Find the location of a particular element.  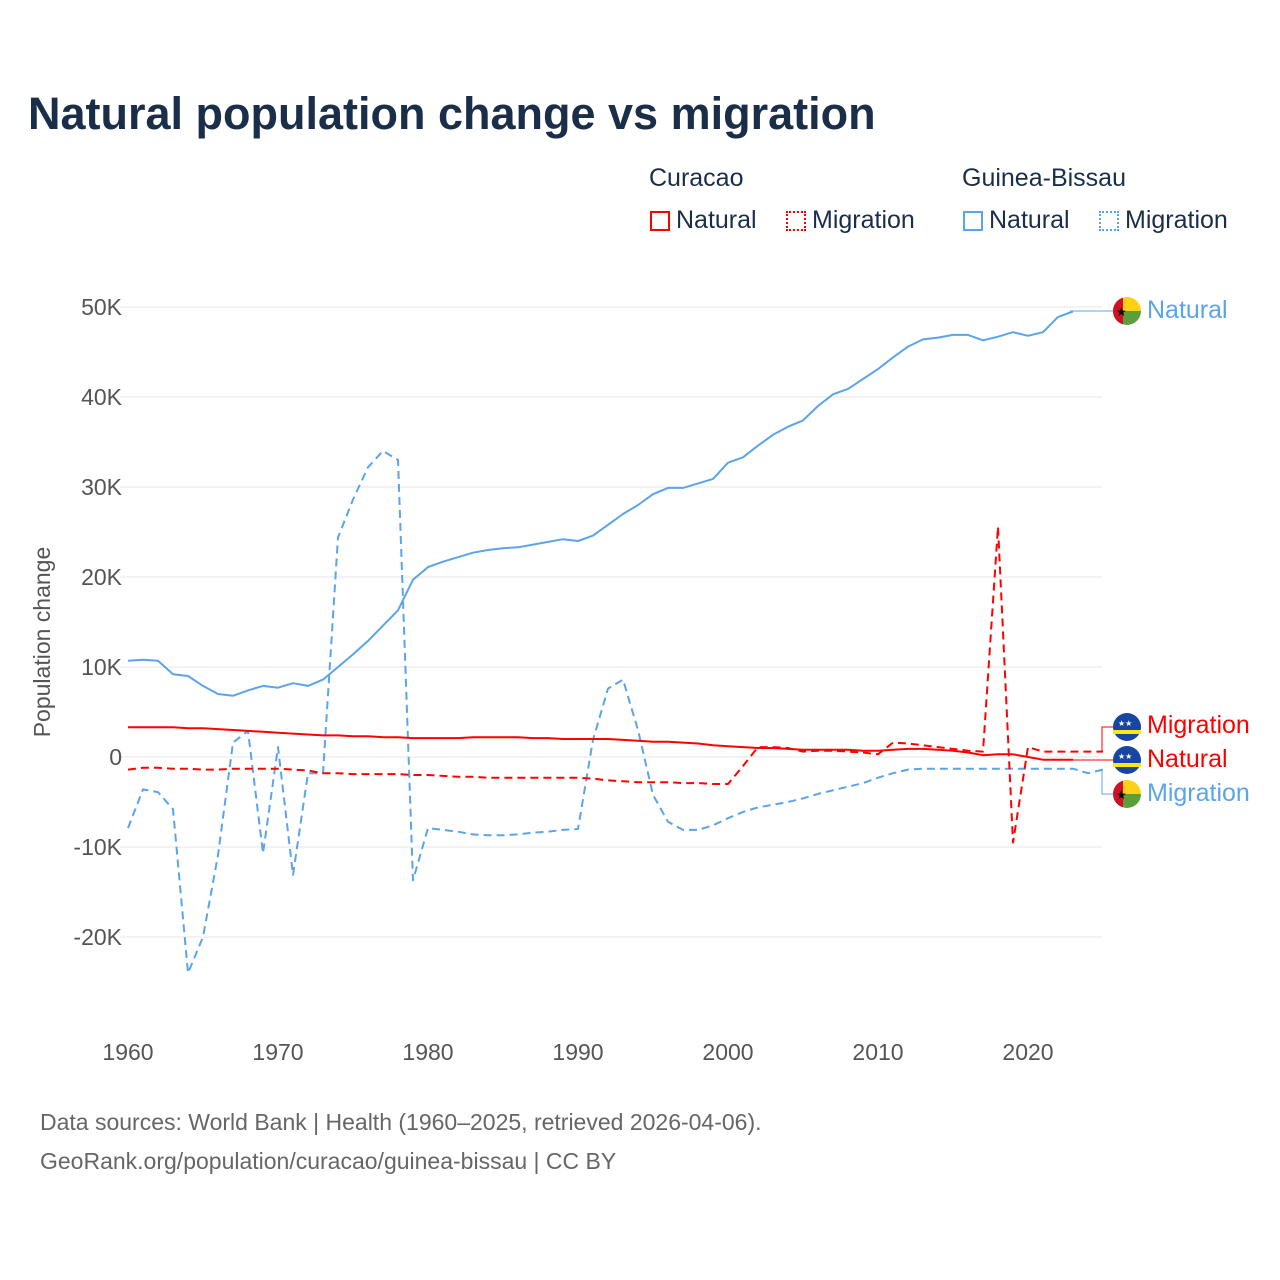

x-tick-label: 1960 is located at coordinates (127, 1052).